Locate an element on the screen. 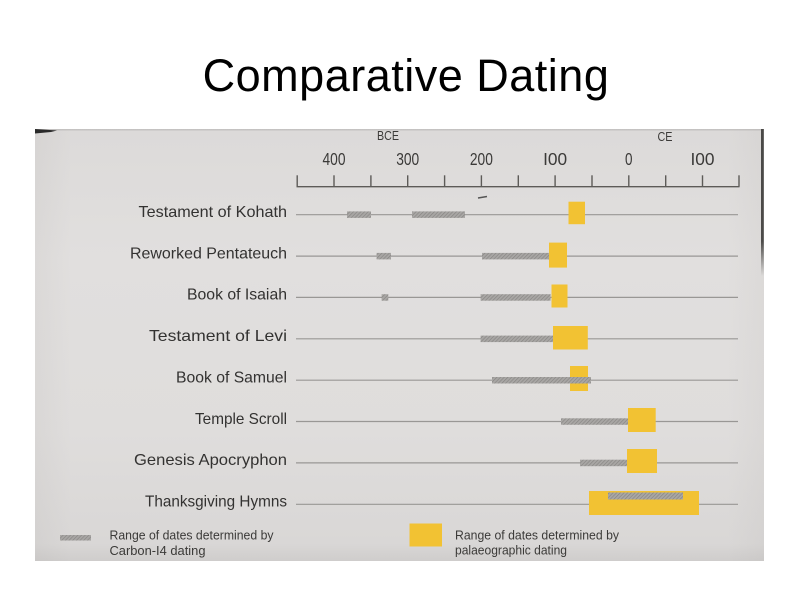 The width and height of the screenshot is (800, 600). svg-text: Testament of Levi is located at coordinates (218, 336).